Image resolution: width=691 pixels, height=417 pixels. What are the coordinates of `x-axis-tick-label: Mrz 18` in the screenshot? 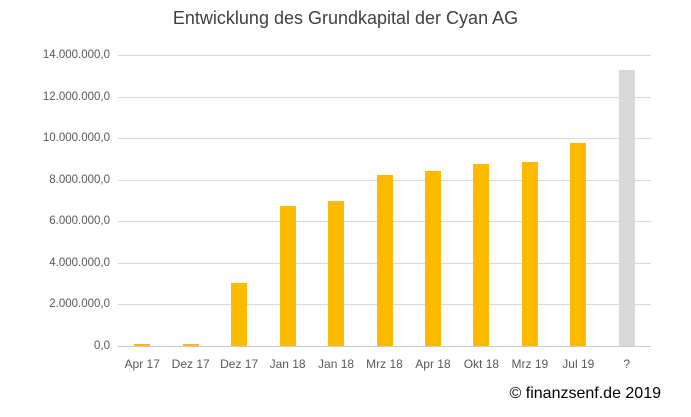 It's located at (384, 364).